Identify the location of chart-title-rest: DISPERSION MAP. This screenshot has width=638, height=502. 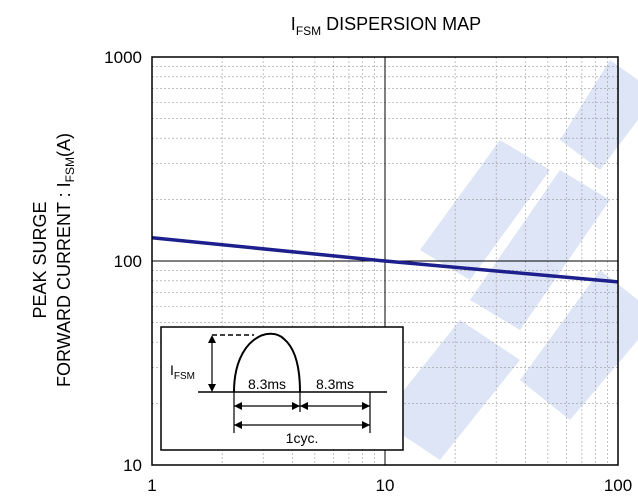
(401, 24).